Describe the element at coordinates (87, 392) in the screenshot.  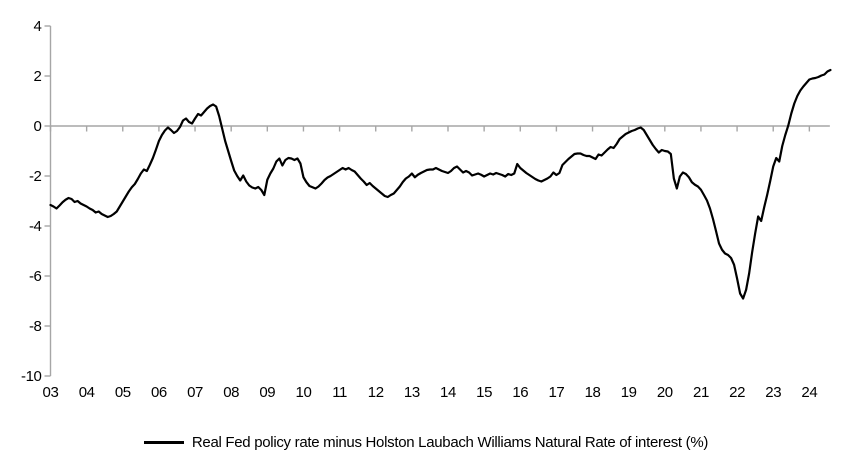
I see `x-axis-tick-label: 04` at that location.